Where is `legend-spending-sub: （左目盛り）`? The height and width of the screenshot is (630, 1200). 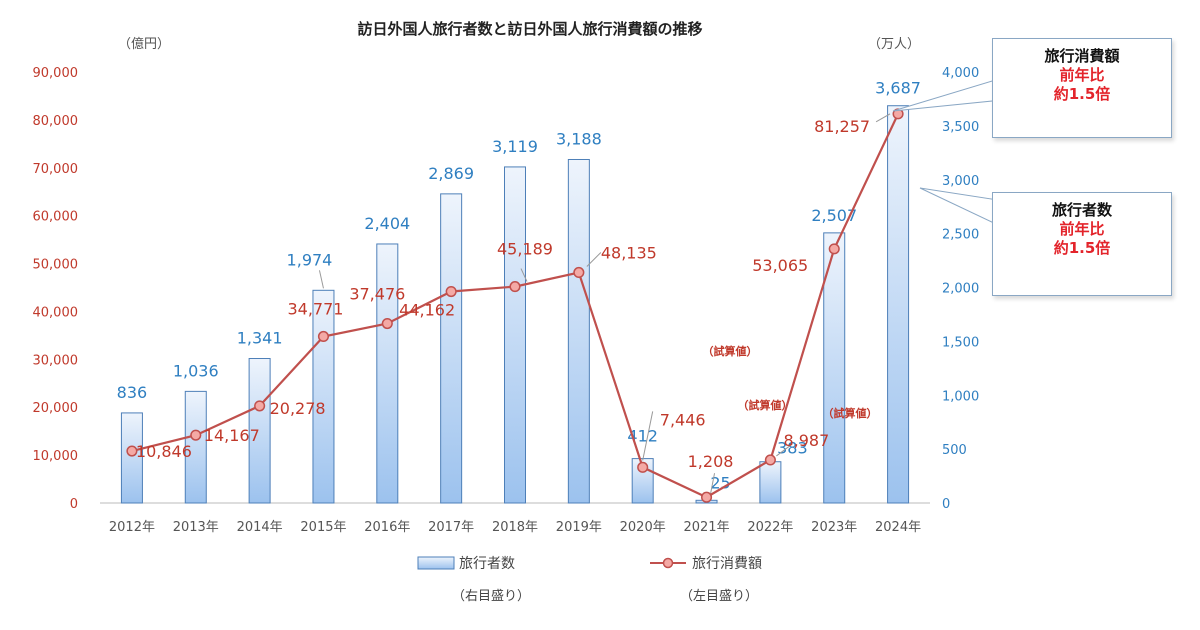 legend-spending-sub: （左目盛り） is located at coordinates (719, 596).